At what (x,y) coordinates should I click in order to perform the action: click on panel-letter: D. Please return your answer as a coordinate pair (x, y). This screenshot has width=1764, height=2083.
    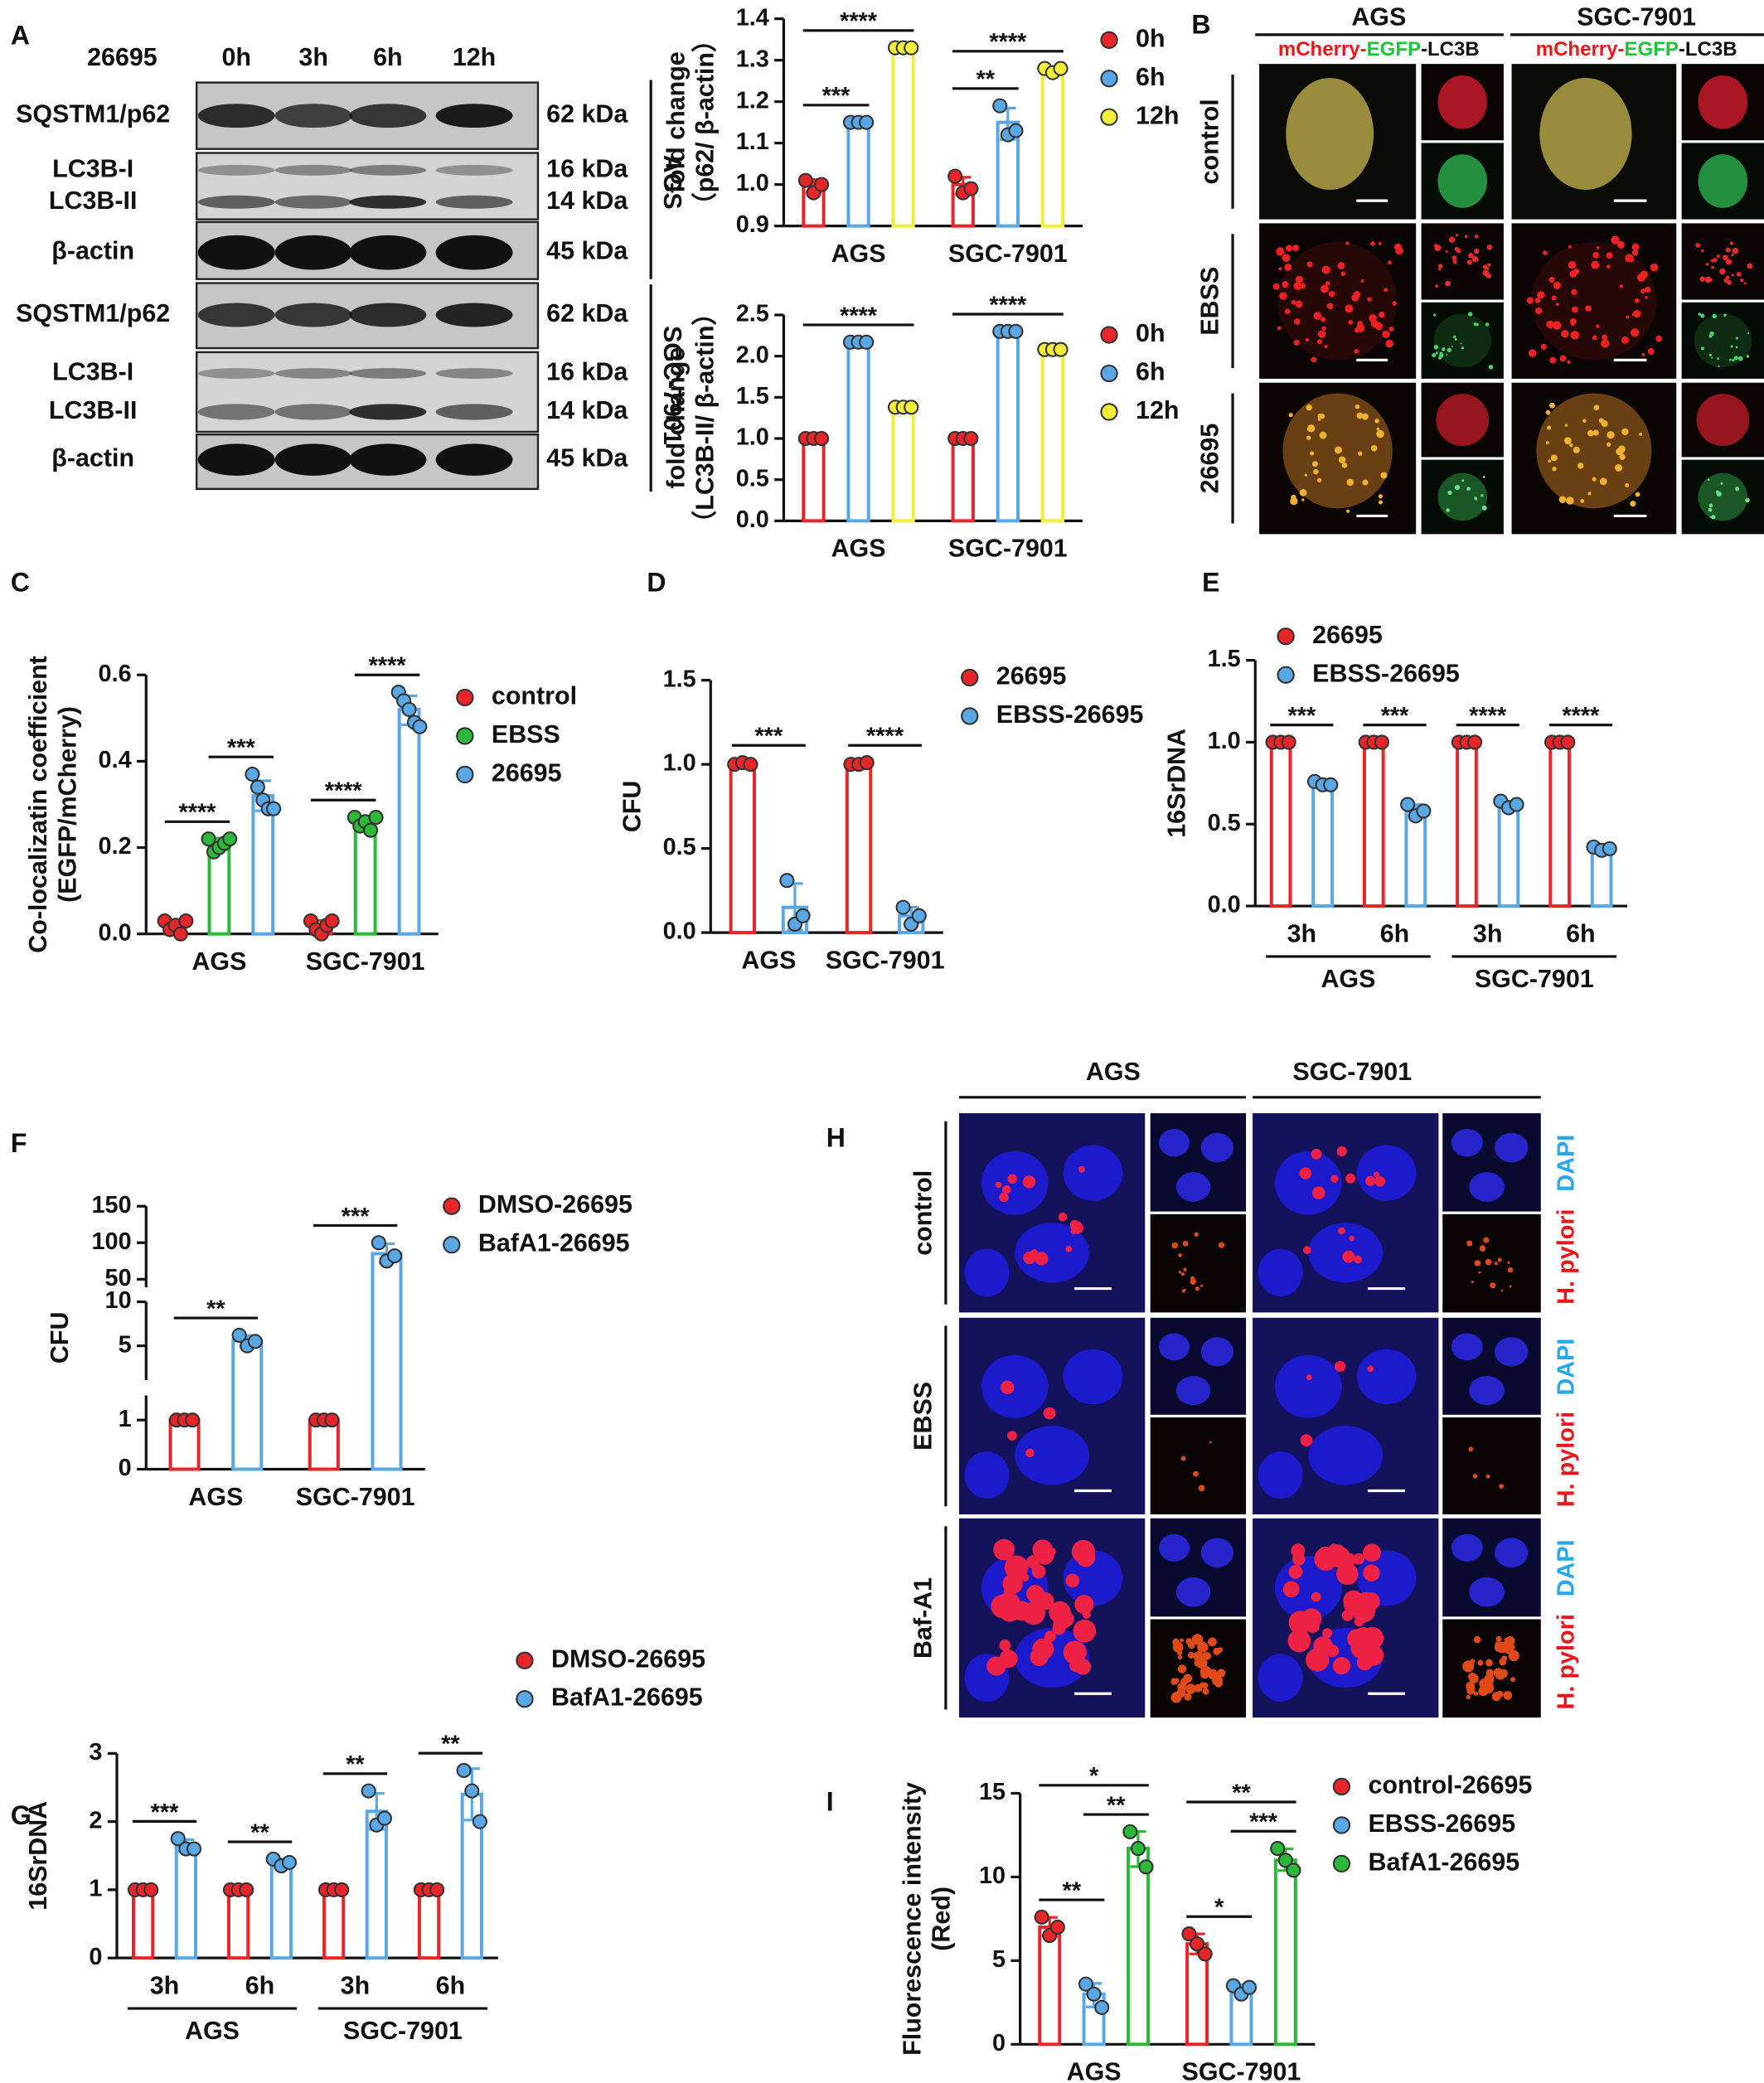
    Looking at the image, I should click on (656, 583).